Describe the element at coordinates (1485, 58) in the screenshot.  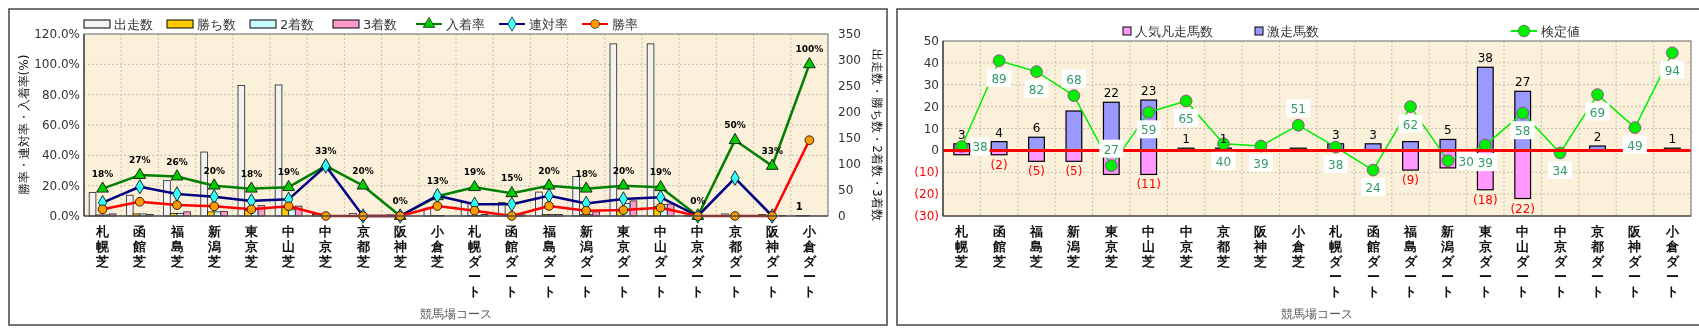
I see `data-label: 38` at that location.